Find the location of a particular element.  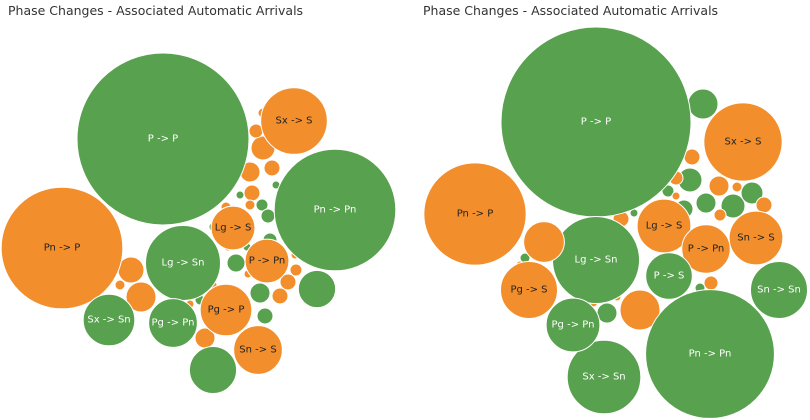

bubble-pg-p is located at coordinates (226, 310).